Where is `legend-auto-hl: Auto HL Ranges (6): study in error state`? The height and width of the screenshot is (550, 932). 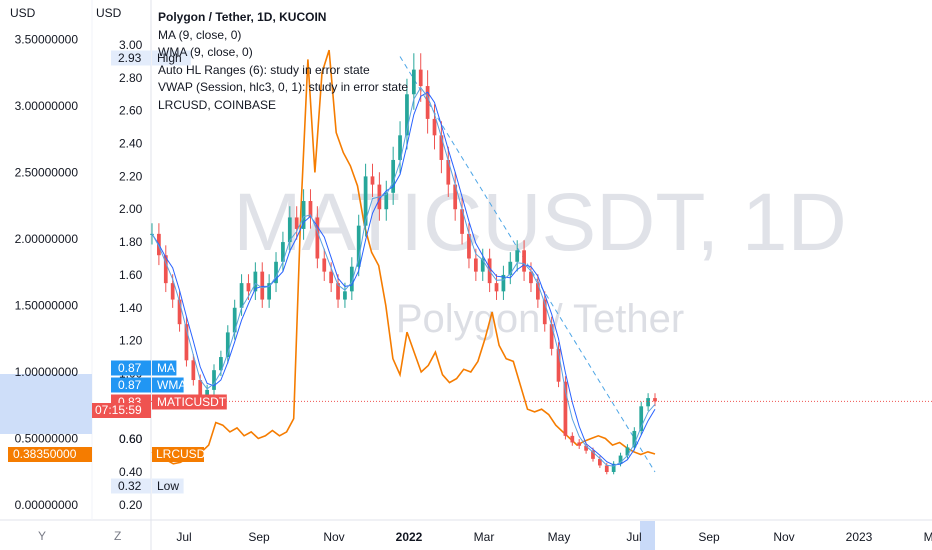 legend-auto-hl: Auto HL Ranges (6): study in error state is located at coordinates (264, 69).